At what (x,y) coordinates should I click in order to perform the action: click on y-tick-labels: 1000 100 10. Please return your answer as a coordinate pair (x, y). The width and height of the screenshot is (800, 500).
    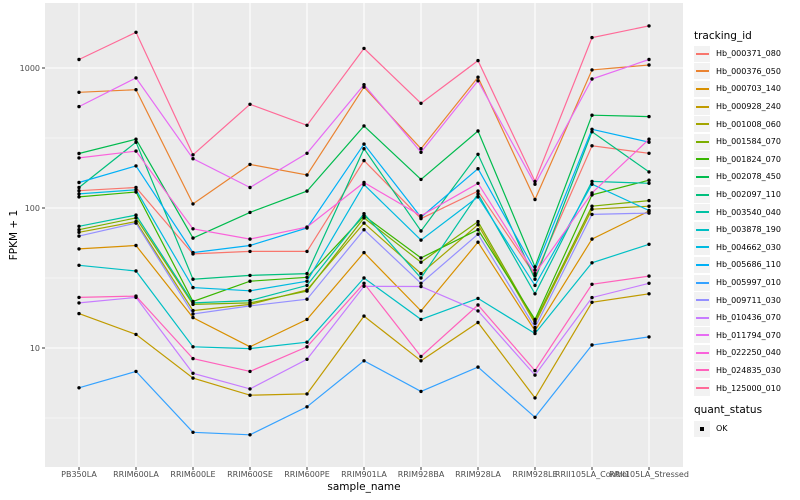
    Looking at the image, I should click on (30, 208).